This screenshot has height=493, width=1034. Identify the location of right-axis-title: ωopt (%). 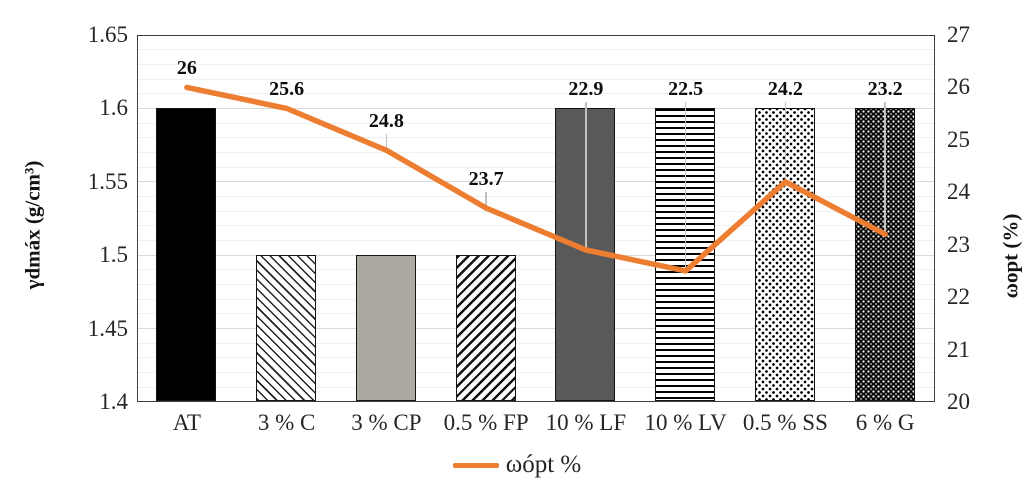
(1010, 256).